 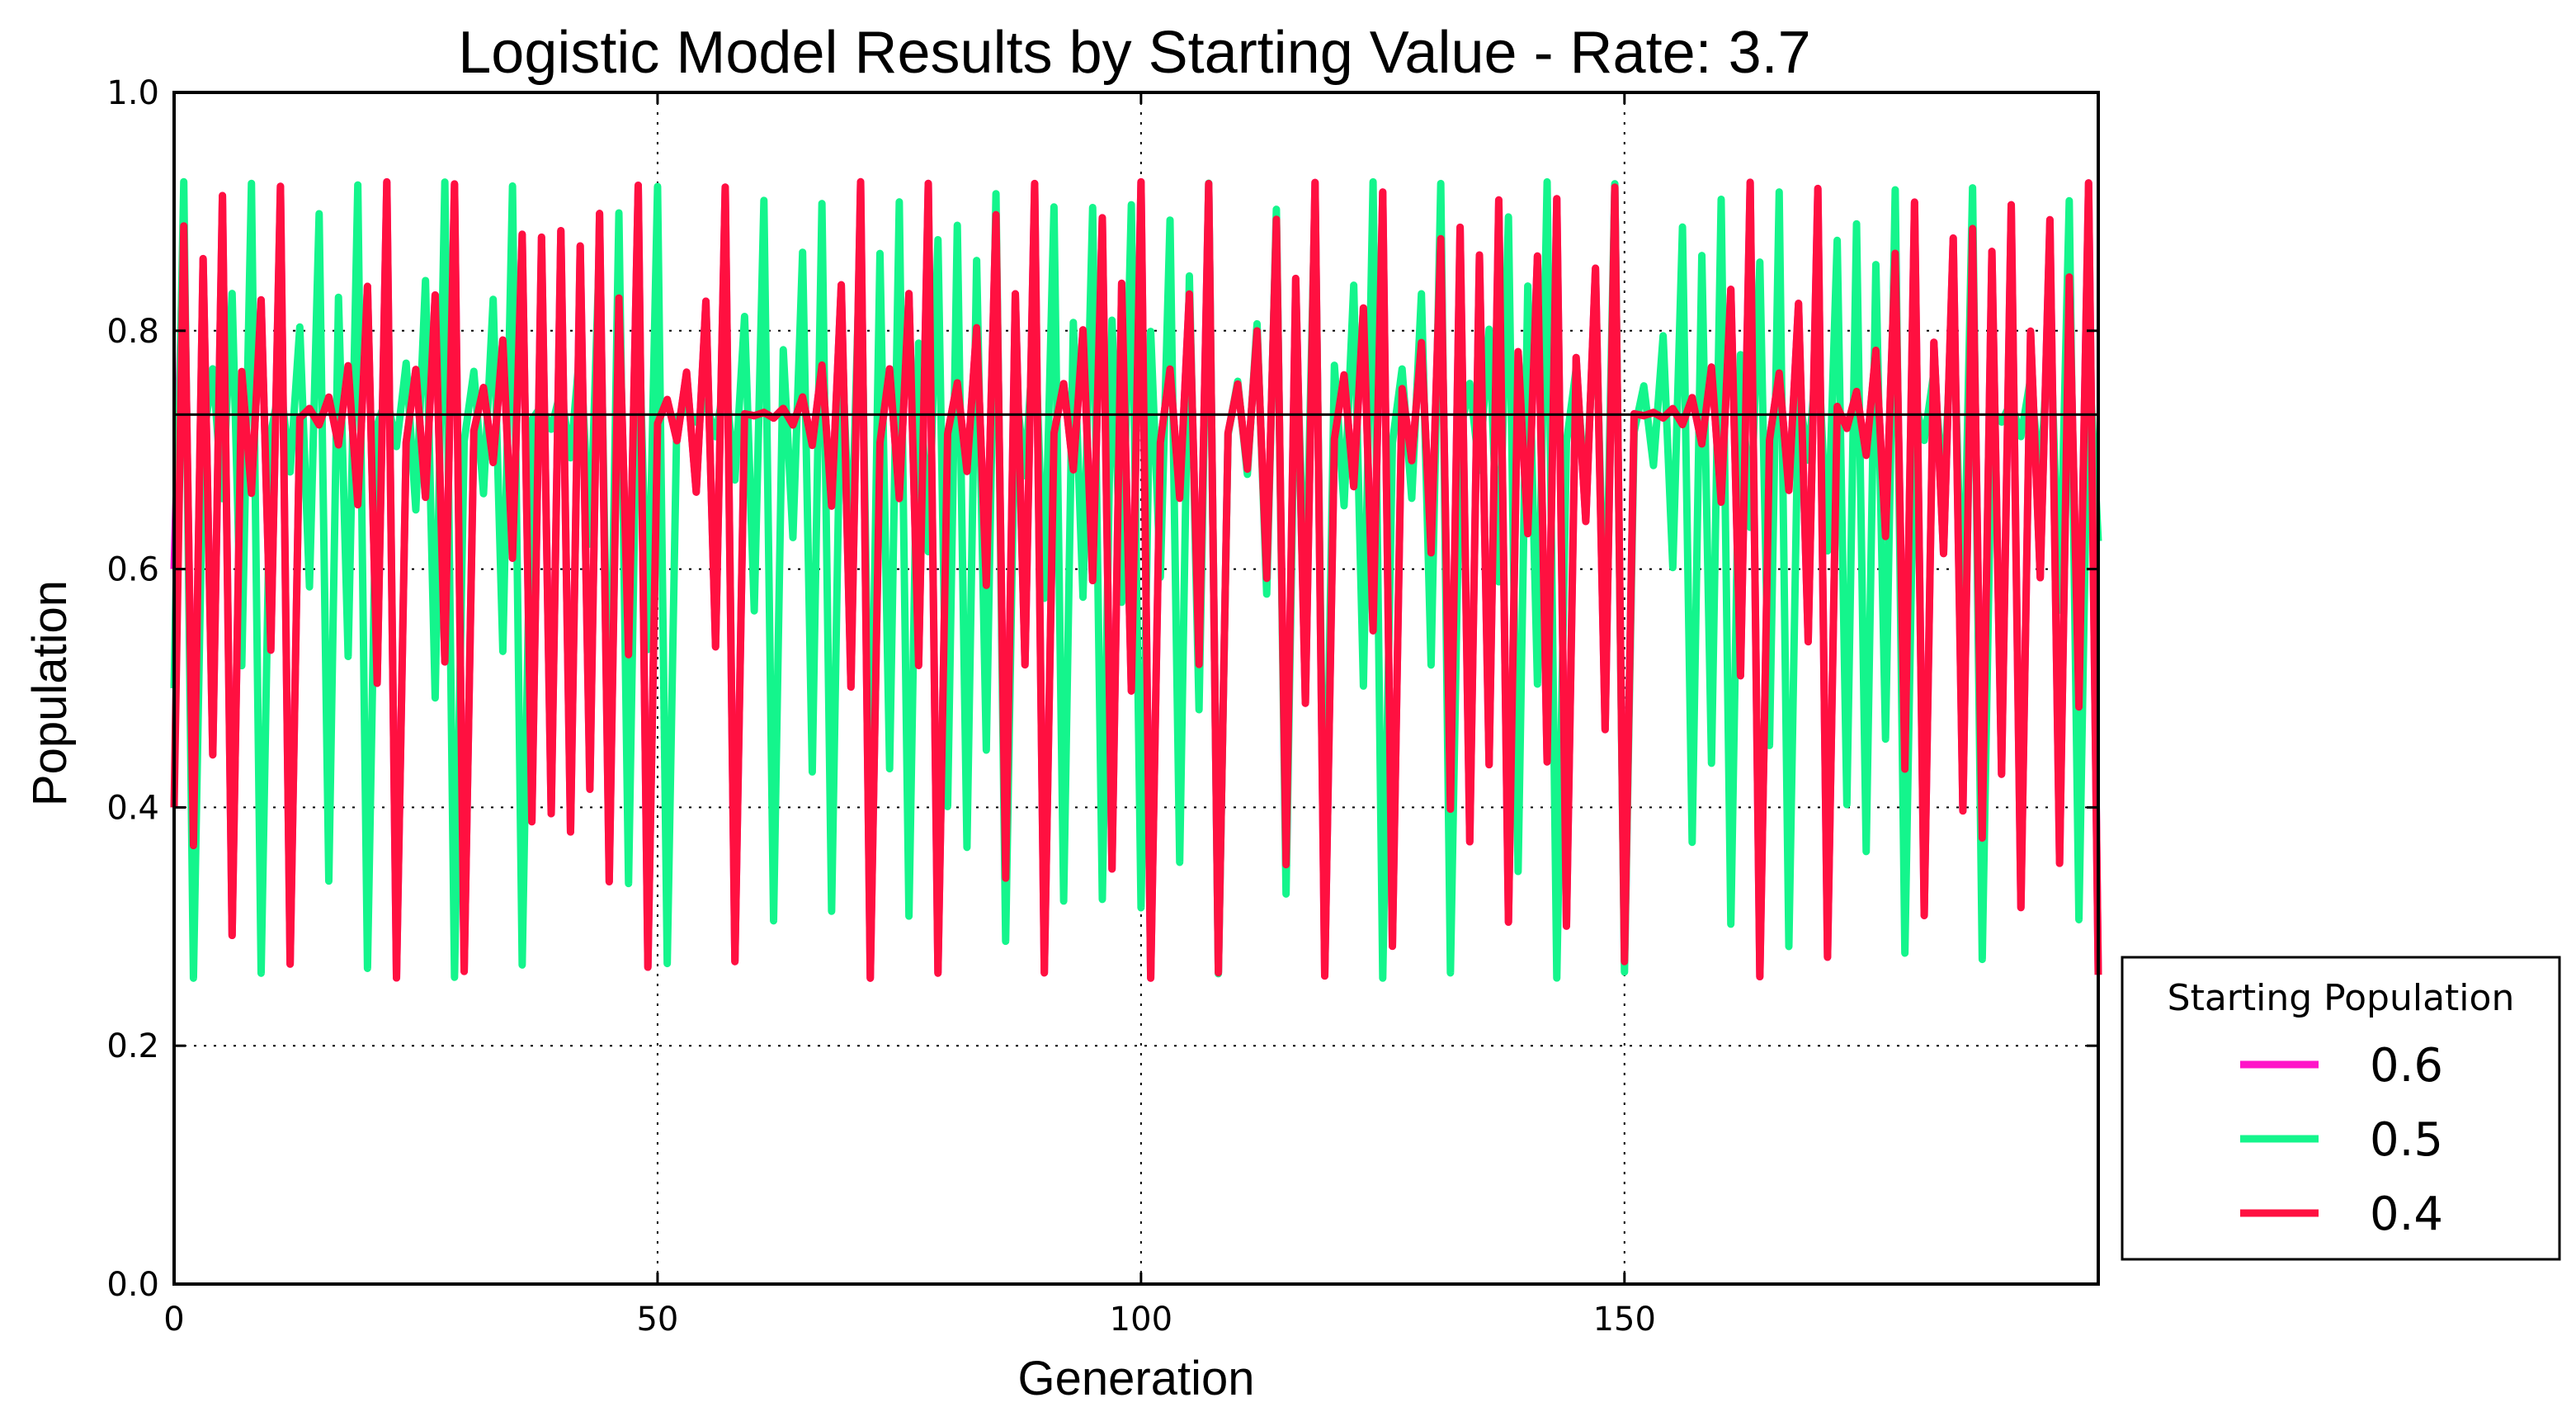 I want to click on legend-entries: 0.6 0.5 0.4, so click(x=2341, y=1140).